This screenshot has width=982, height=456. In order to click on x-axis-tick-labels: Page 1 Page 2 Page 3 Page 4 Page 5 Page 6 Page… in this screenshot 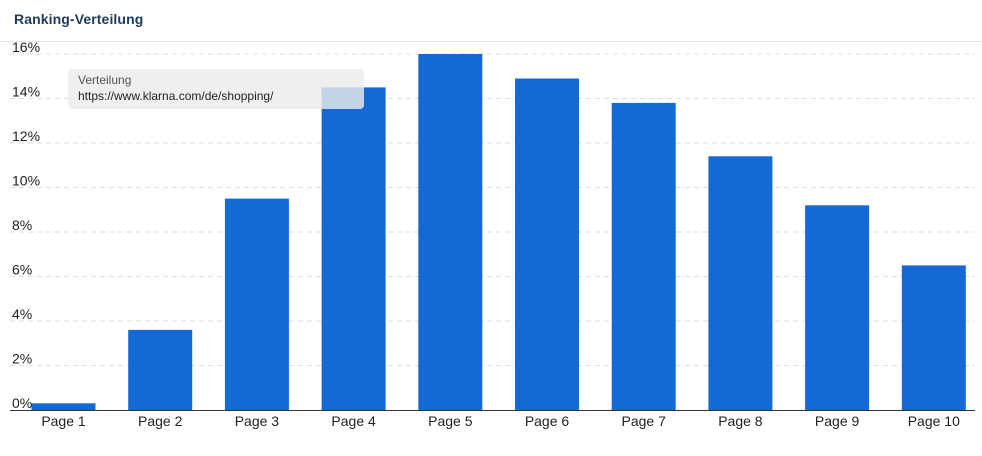, I will do `click(500, 421)`.